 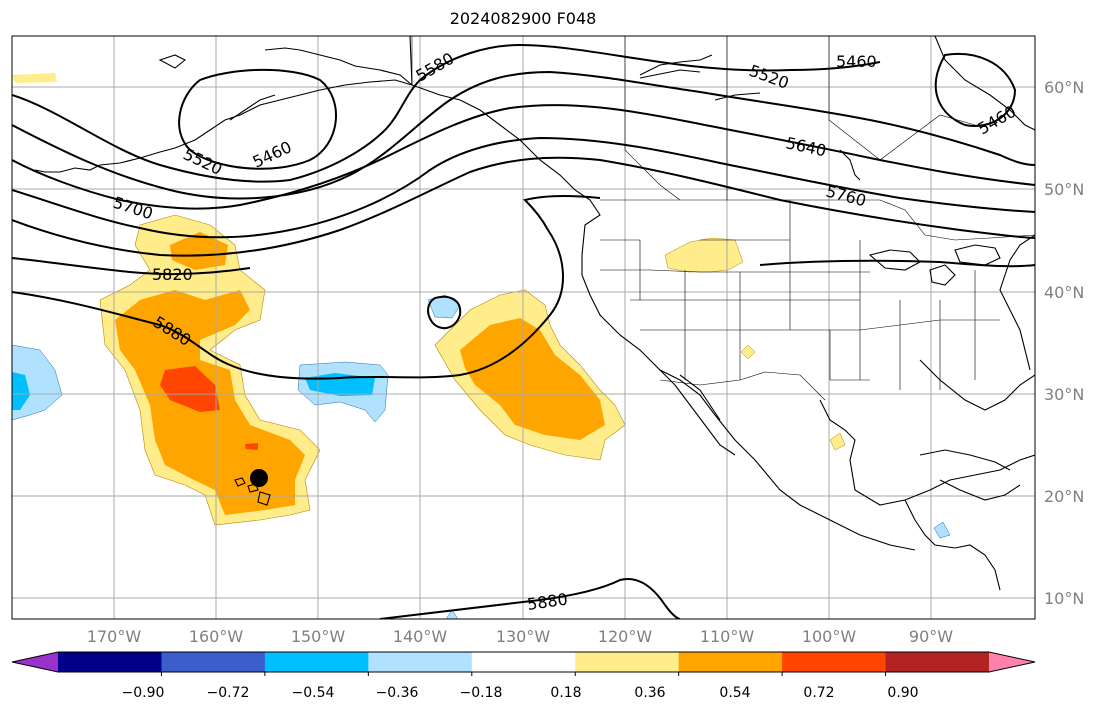 What do you see at coordinates (625, 636) in the screenshot?
I see `lon-label: 120°W` at bounding box center [625, 636].